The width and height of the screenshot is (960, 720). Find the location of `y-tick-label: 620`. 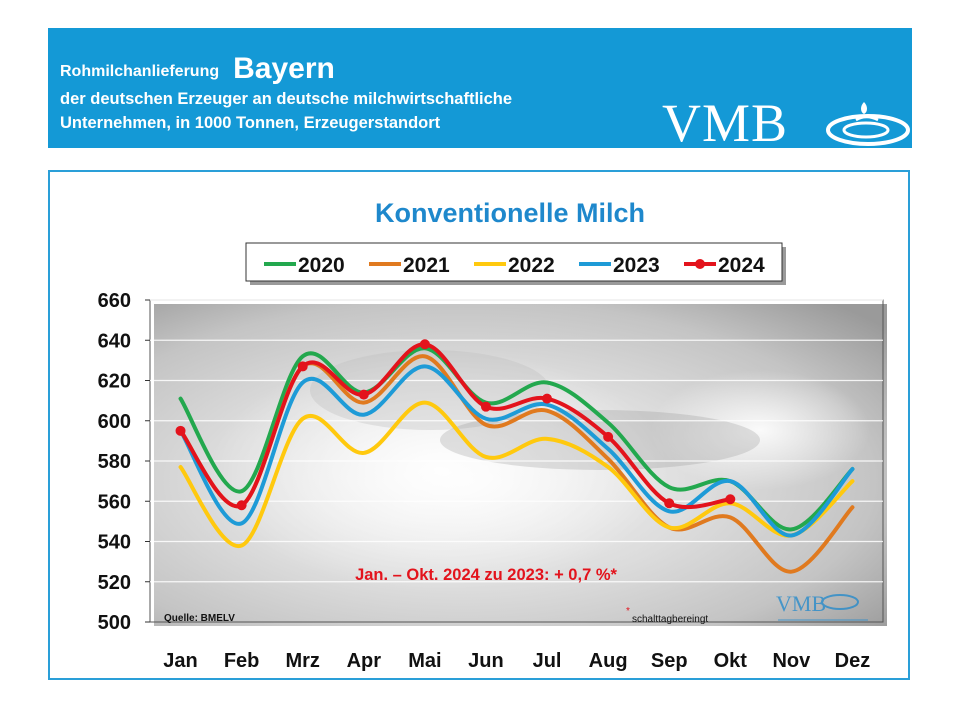

y-tick-label: 620 is located at coordinates (114, 382).